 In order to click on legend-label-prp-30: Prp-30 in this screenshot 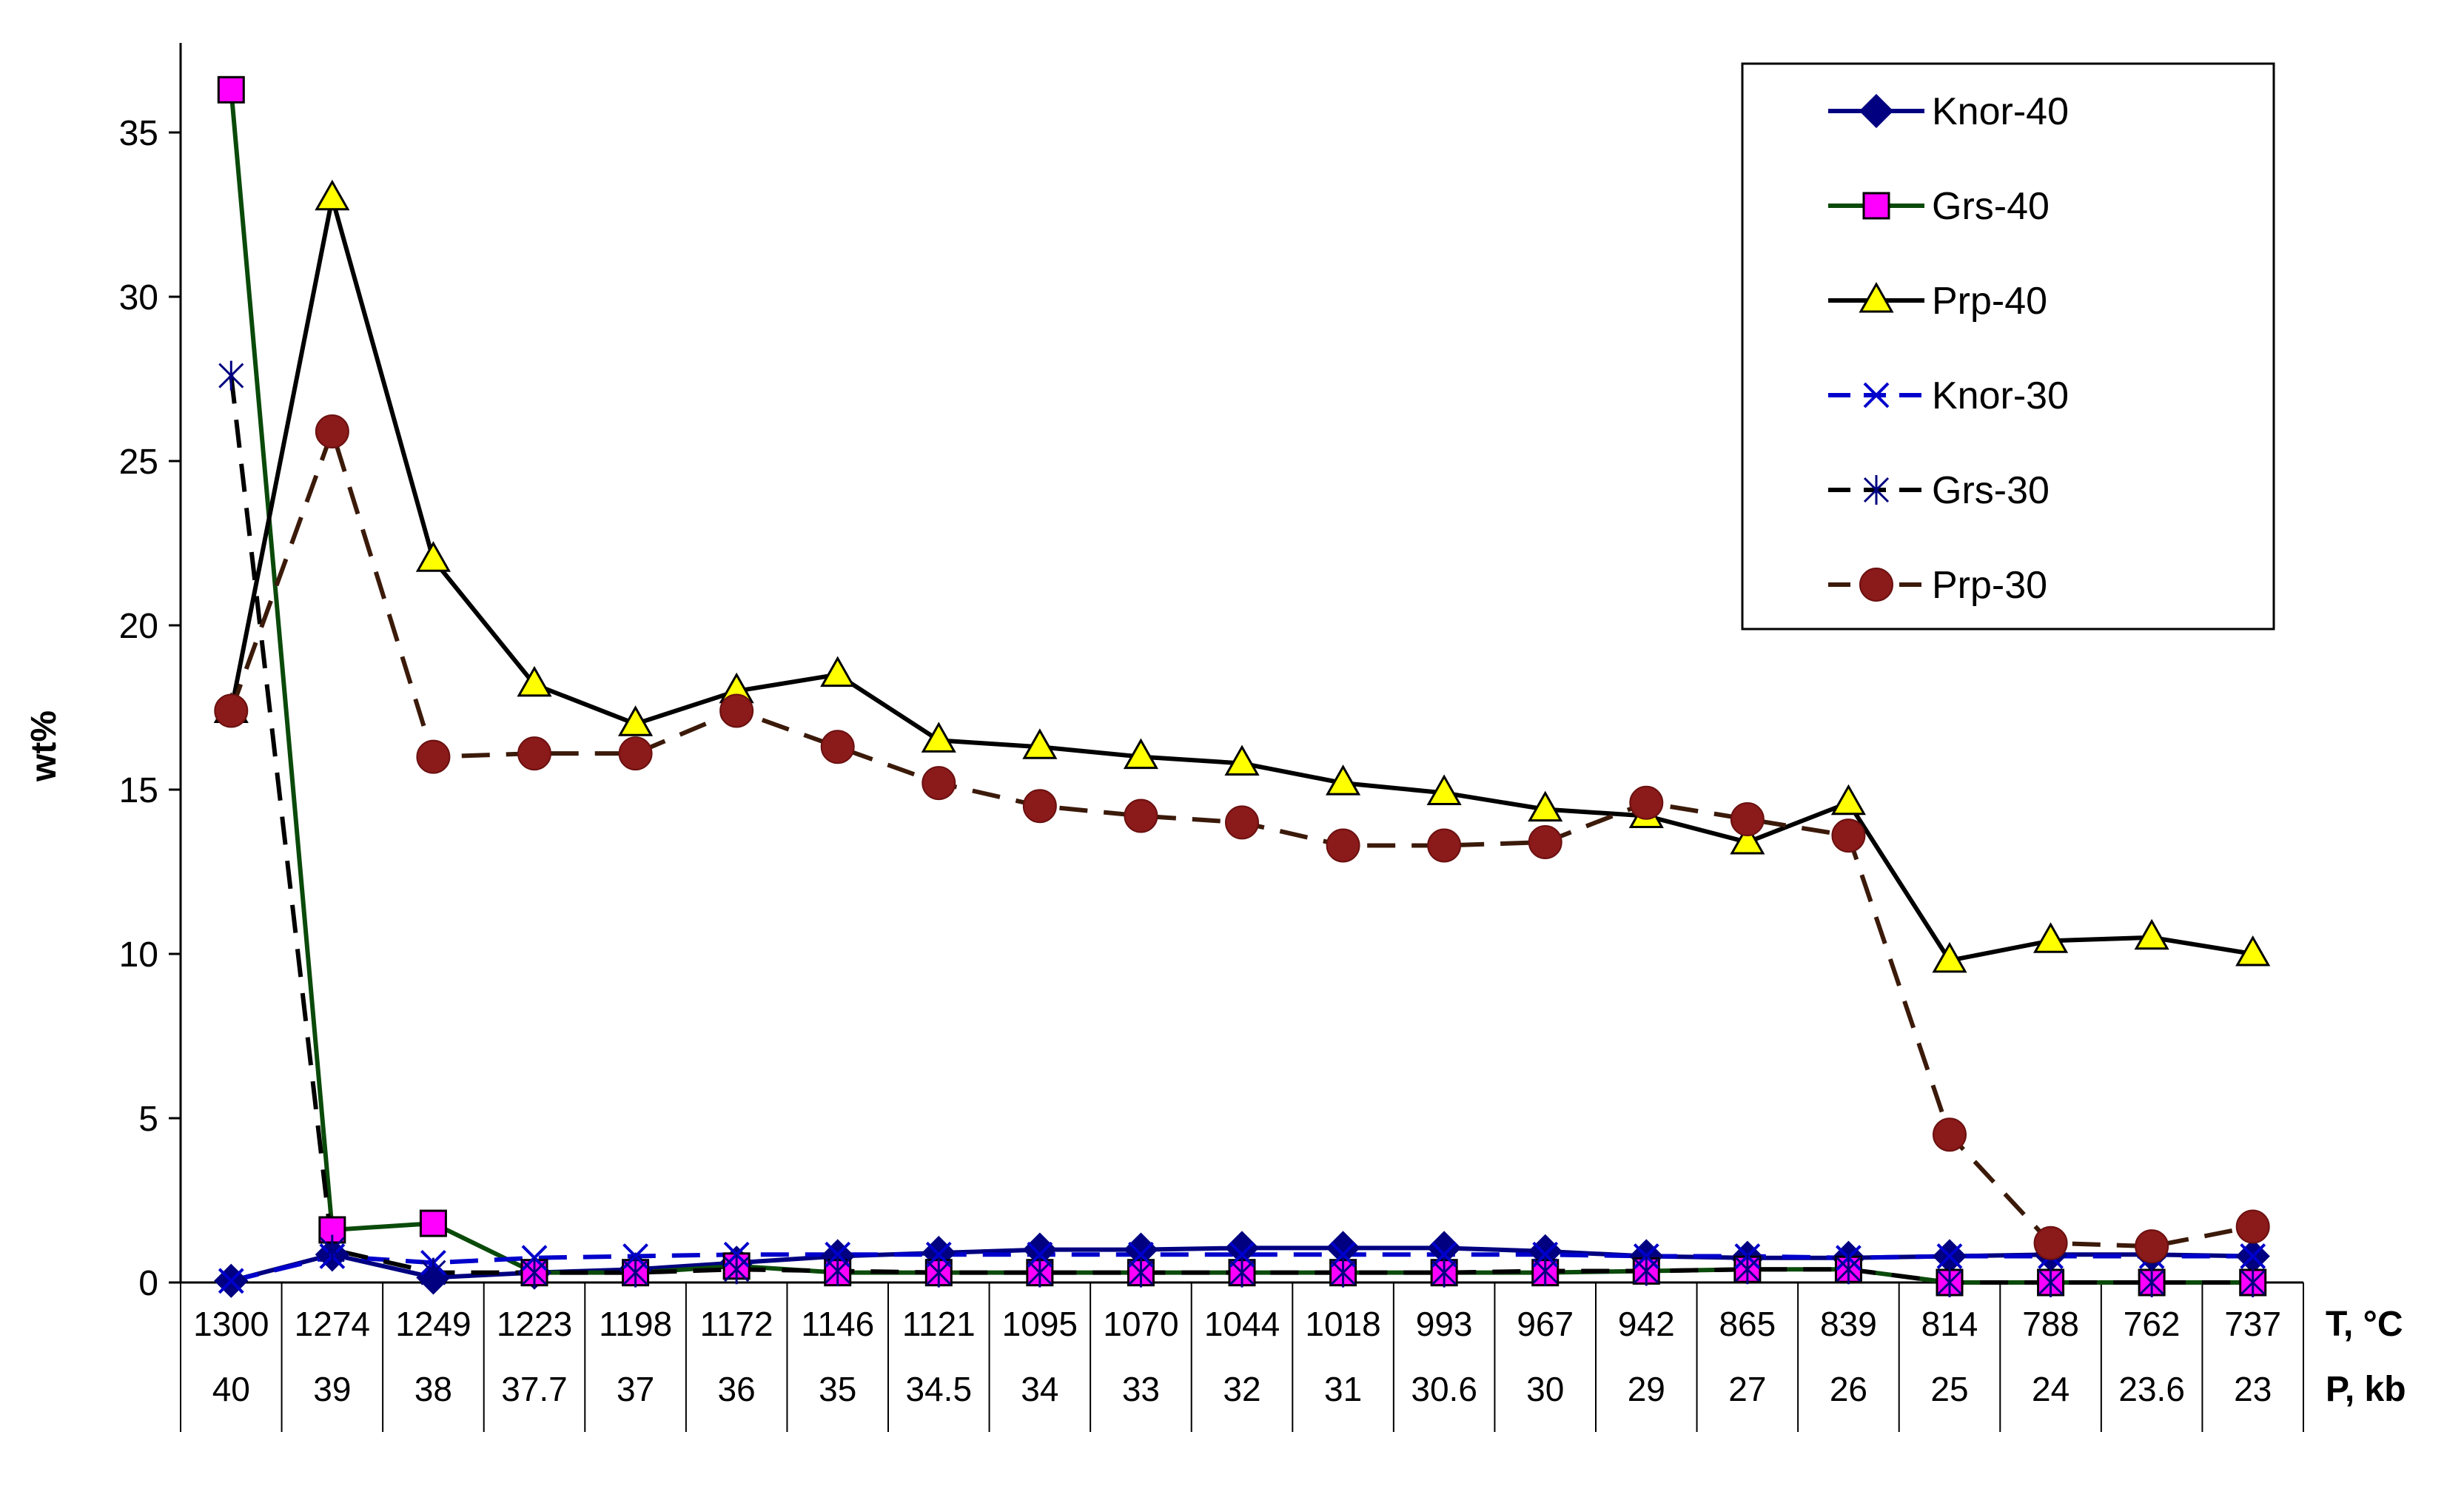, I will do `click(1989, 585)`.